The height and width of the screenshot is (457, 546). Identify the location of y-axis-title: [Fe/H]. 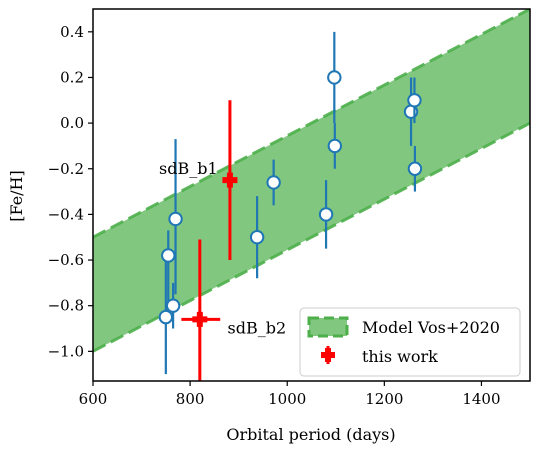
(16, 196).